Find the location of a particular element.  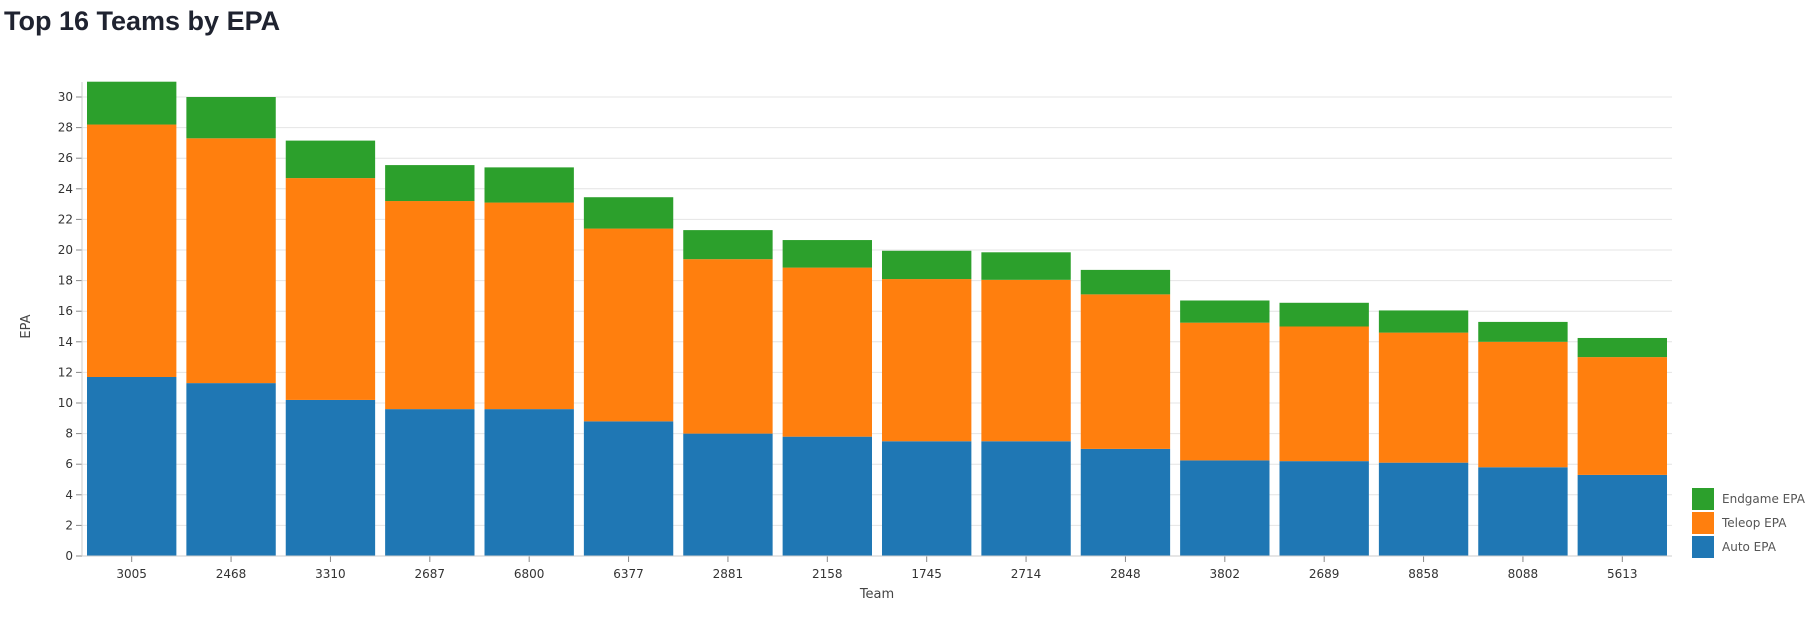

chart-title: Top 16 Teams by EPA is located at coordinates (142, 21).